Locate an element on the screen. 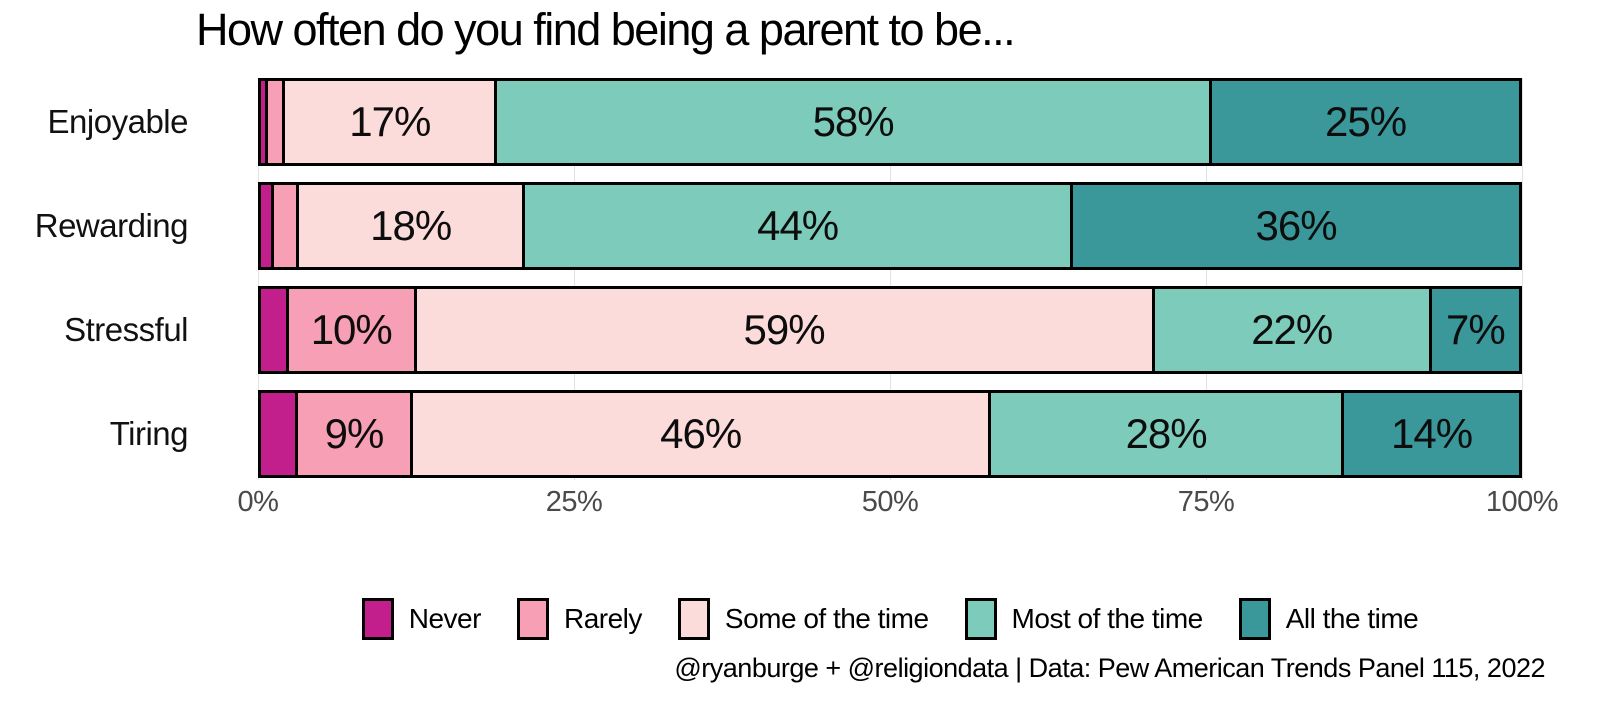 The width and height of the screenshot is (1600, 711). legend-swatch-all is located at coordinates (1254, 619).